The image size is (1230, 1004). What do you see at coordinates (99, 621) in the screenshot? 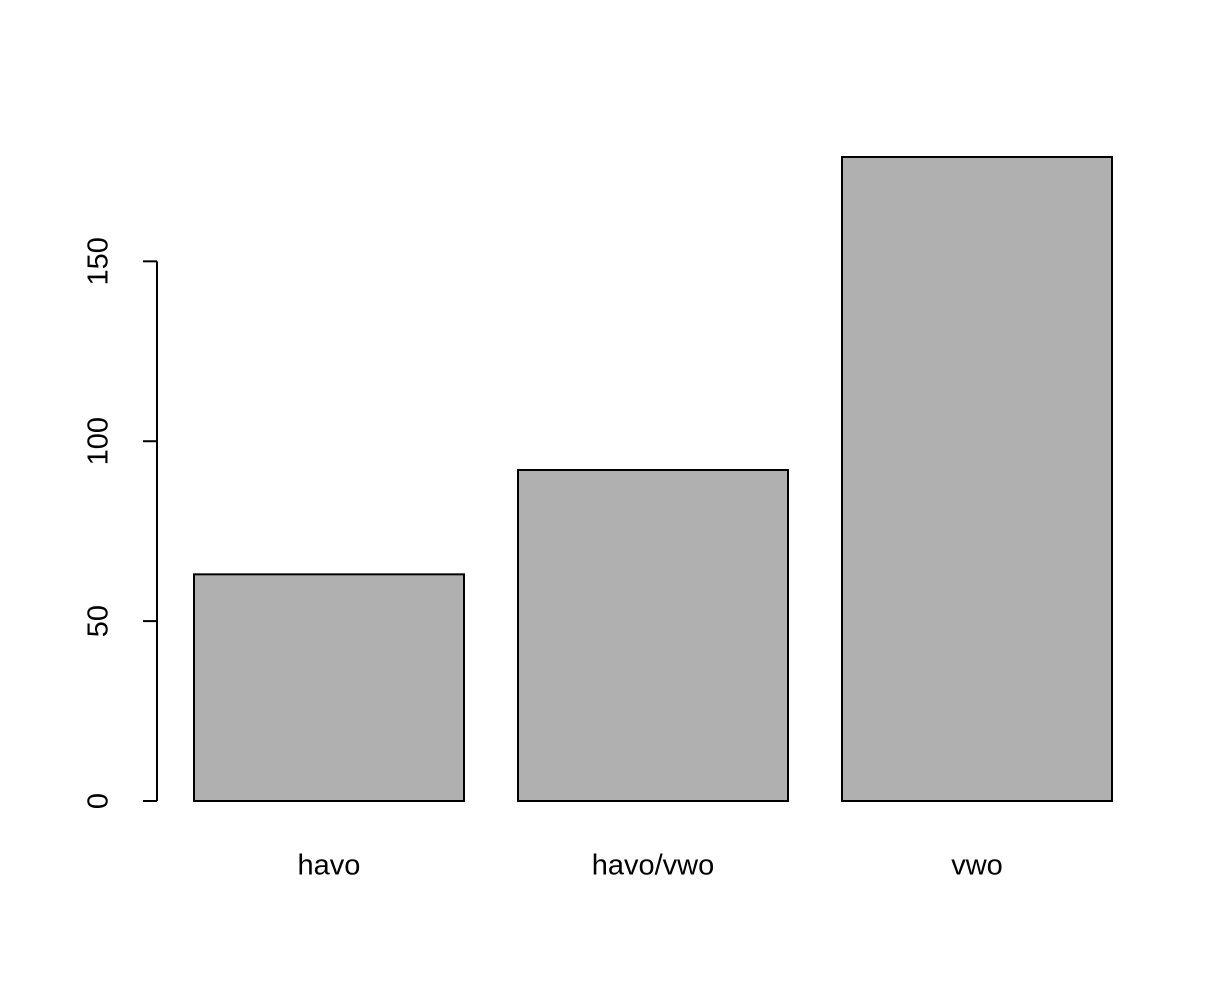
I see `y-tick-label: 50` at bounding box center [99, 621].